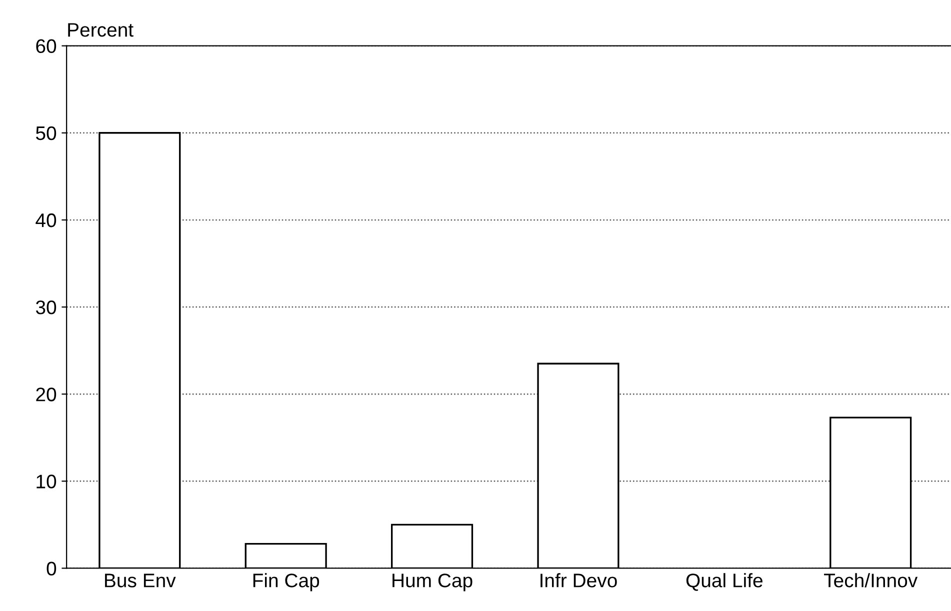  I want to click on y-tick-label: 50, so click(46, 133).